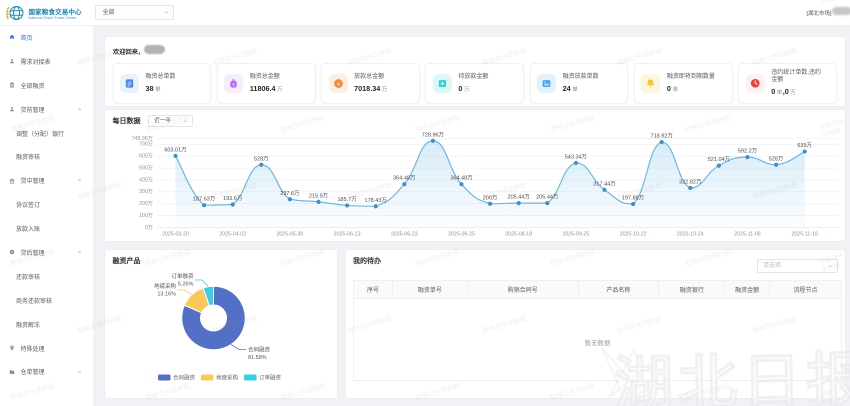 This screenshot has height=406, width=850. What do you see at coordinates (175, 235) in the screenshot?
I see `svg-text: 2025-03-20` at bounding box center [175, 235].